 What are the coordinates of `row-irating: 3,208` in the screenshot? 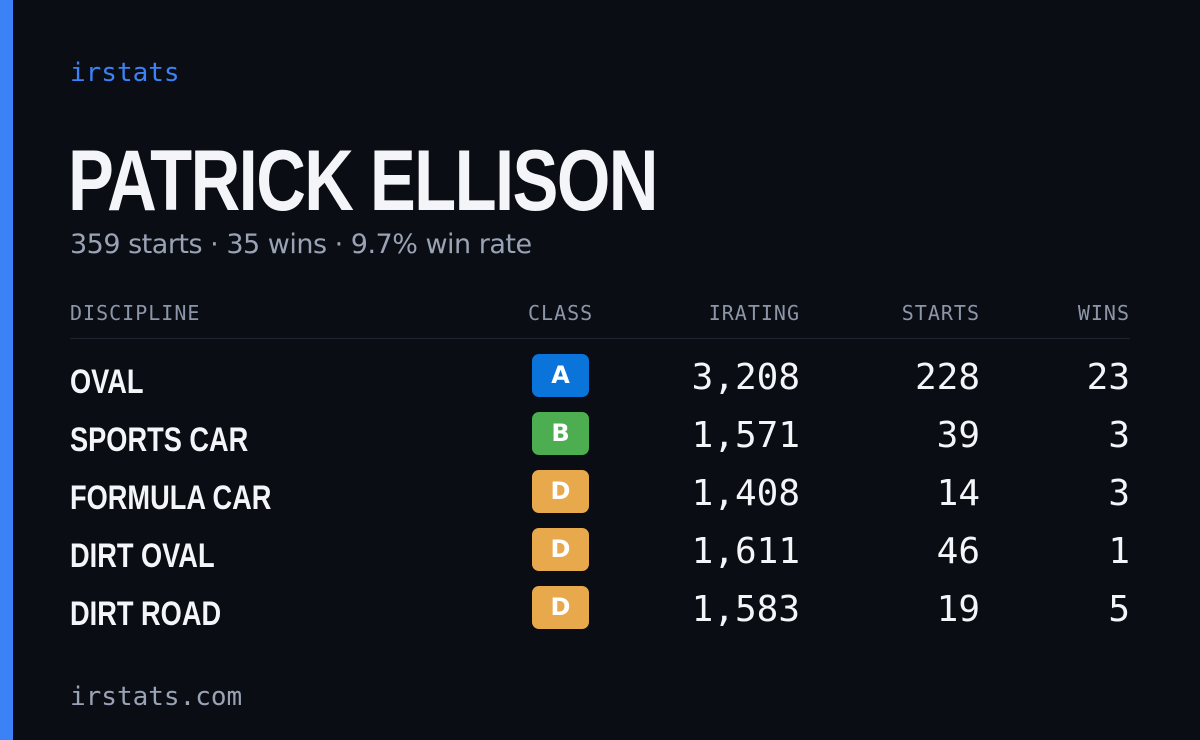 It's located at (745, 377).